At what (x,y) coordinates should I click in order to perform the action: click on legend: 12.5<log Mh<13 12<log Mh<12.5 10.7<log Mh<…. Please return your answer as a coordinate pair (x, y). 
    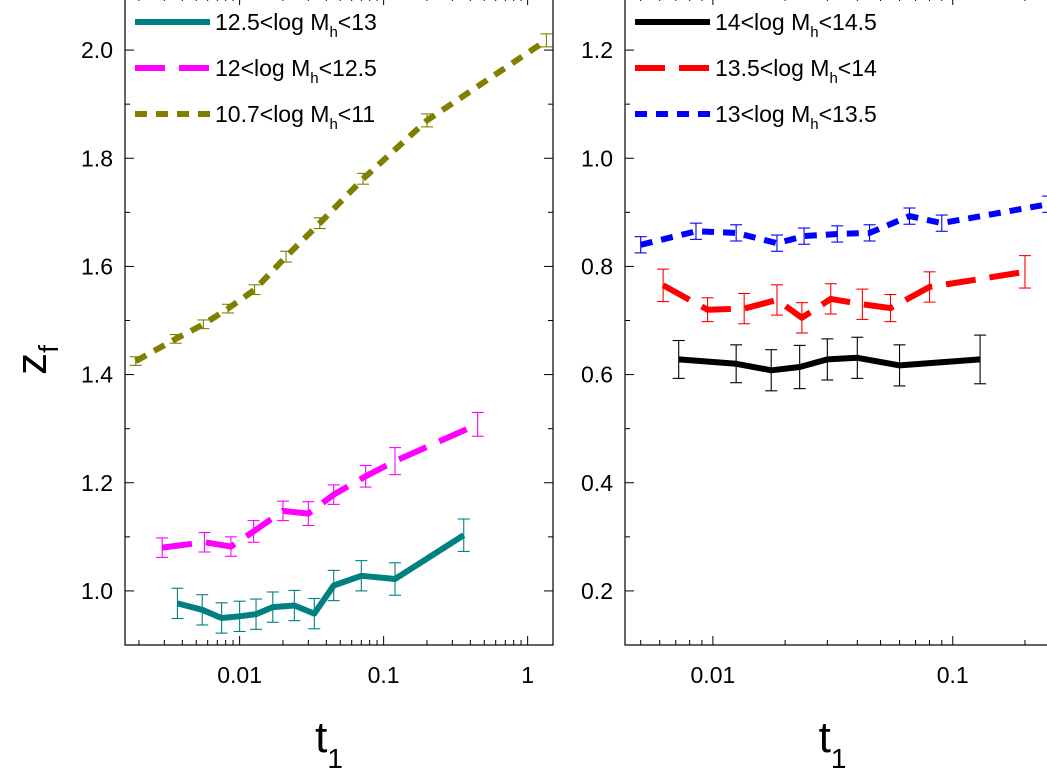
    Looking at the image, I should click on (256, 71).